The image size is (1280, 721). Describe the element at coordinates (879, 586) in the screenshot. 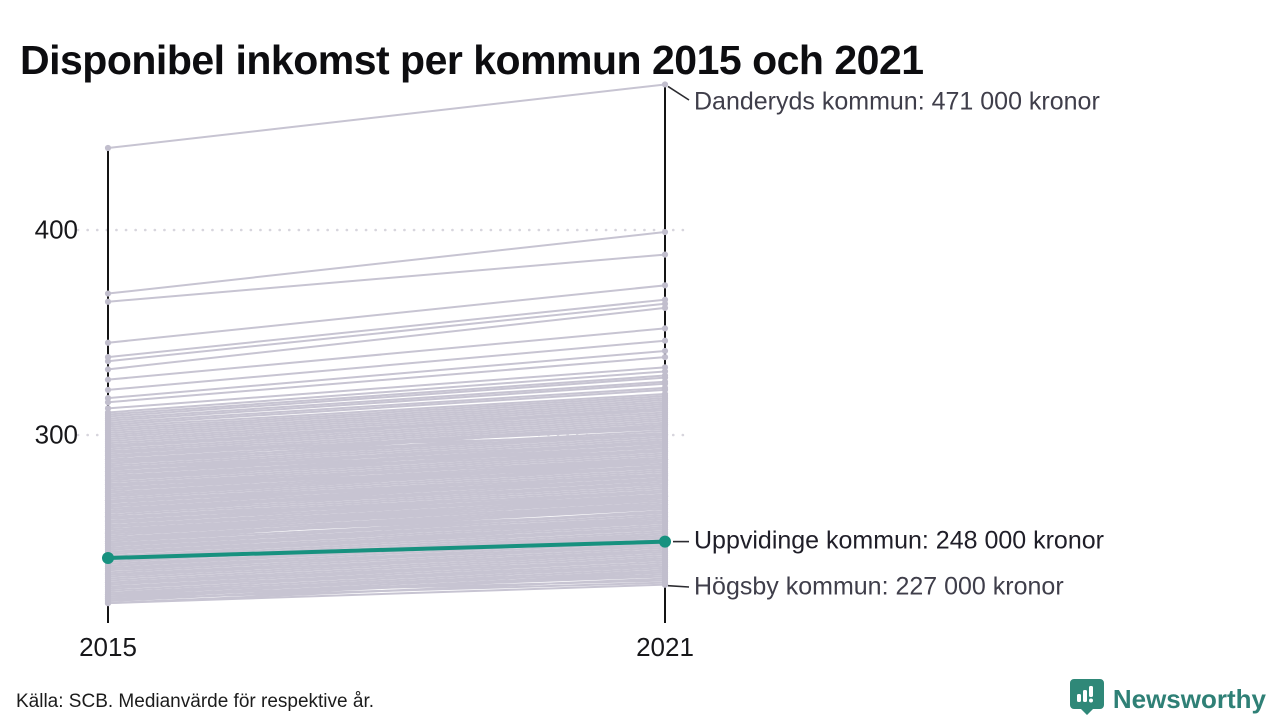

I see `annotation-hogsby: Högsby kommun: 227 000 kronor` at that location.